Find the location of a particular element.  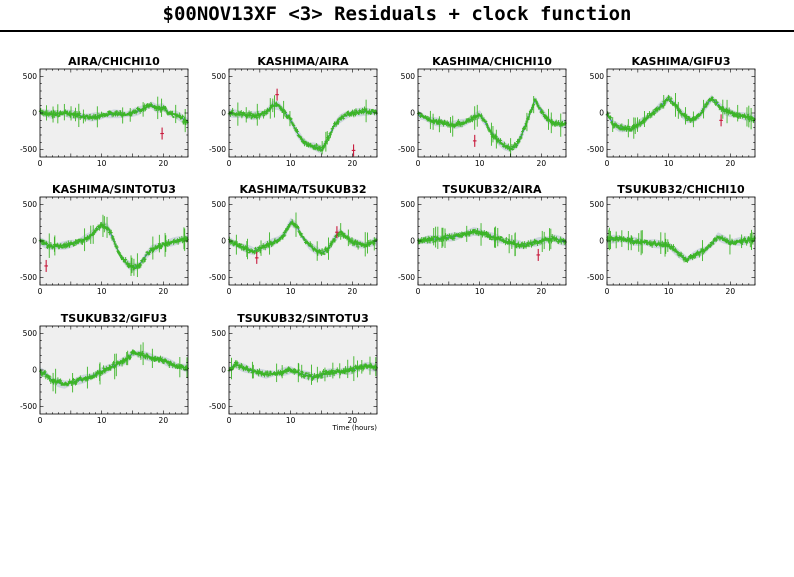

panel-title: TSUKUB32/GIFU3 is located at coordinates (114, 318).